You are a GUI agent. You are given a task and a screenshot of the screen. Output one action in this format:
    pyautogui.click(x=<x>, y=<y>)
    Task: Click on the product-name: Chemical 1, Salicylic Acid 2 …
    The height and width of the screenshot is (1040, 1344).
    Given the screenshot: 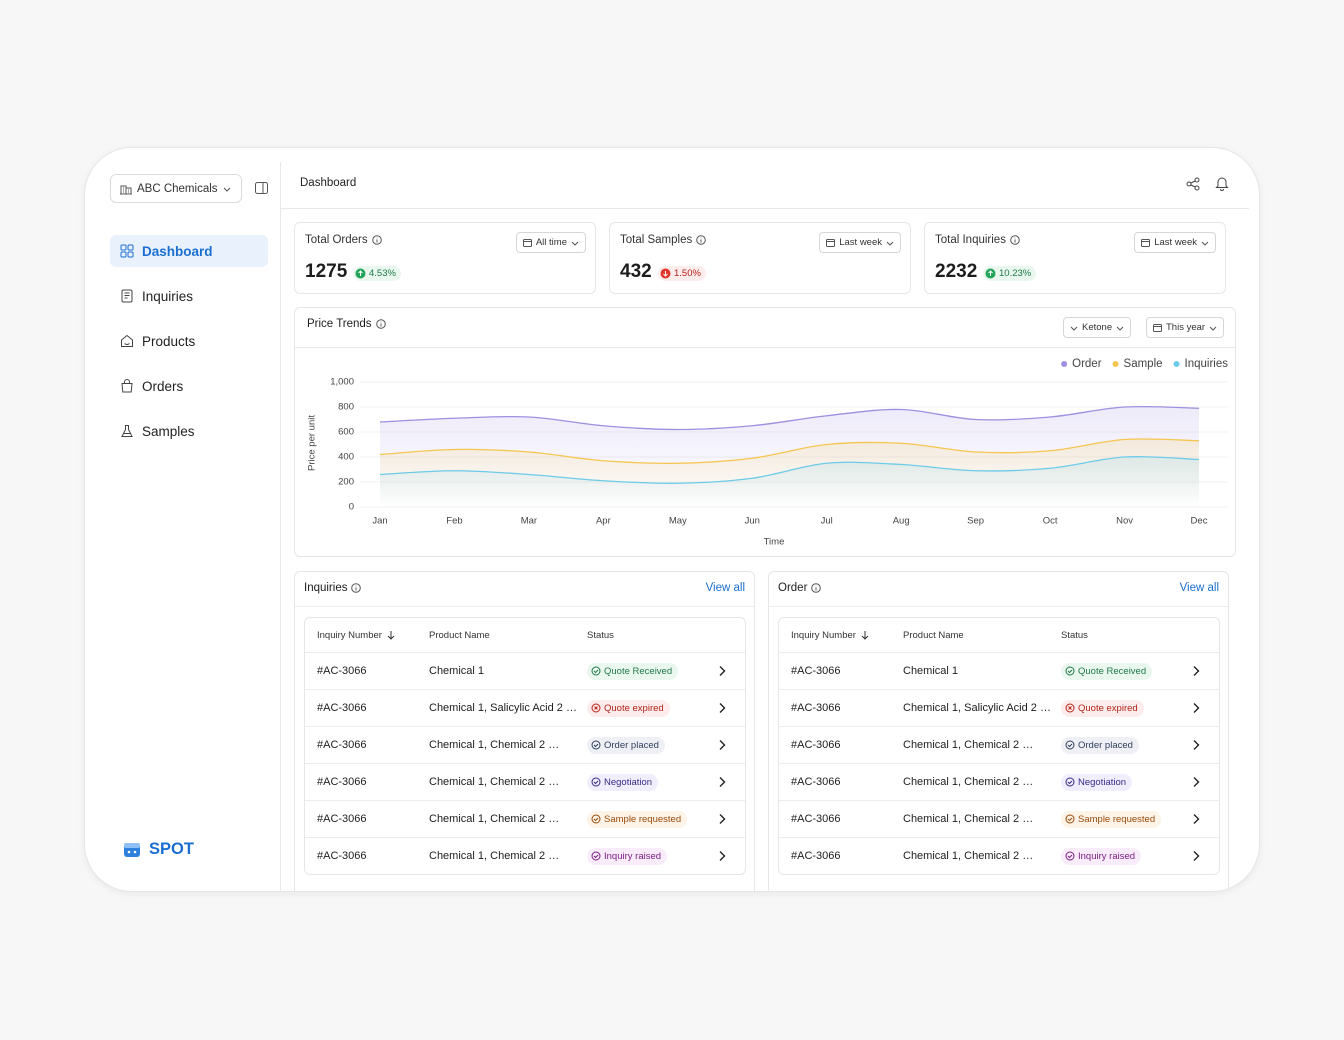 What is the action you would take?
    pyautogui.click(x=503, y=708)
    